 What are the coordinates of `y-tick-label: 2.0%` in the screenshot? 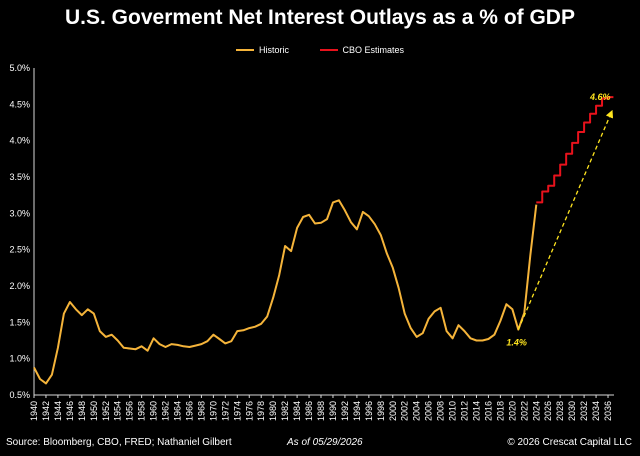 It's located at (19, 286).